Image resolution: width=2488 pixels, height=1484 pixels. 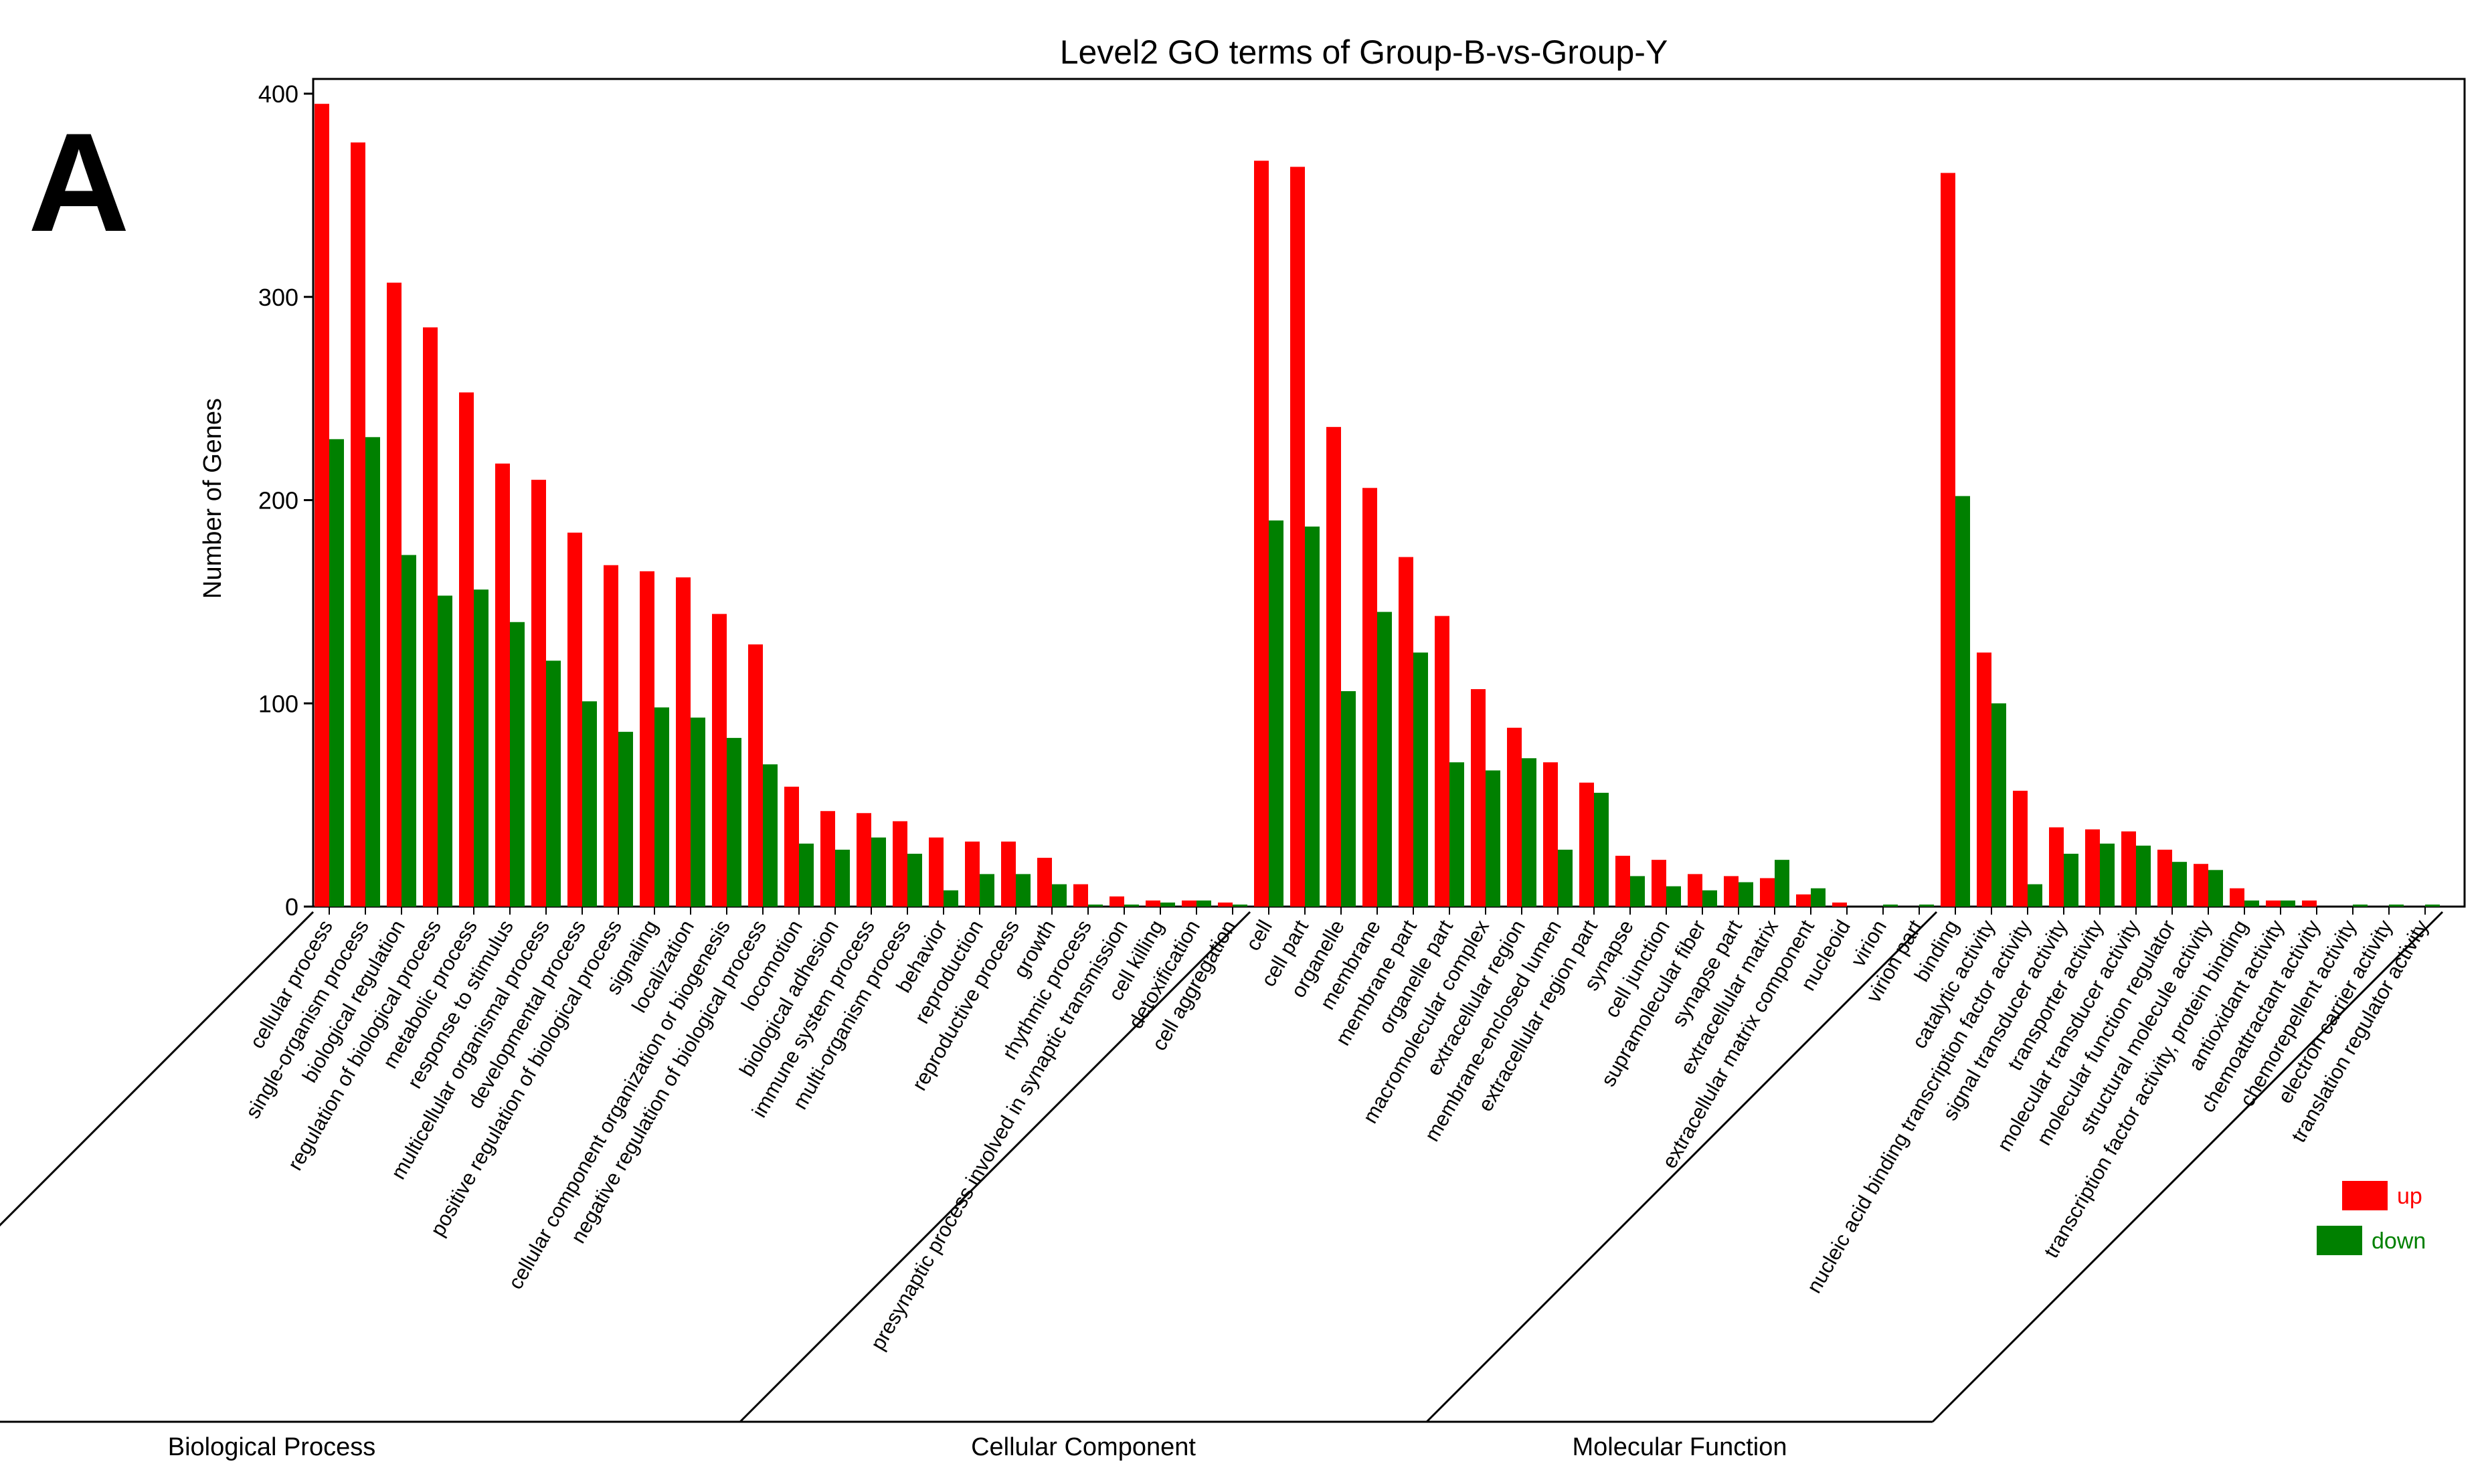 I want to click on group-name-label: Cellular Component, so click(x=1083, y=1447).